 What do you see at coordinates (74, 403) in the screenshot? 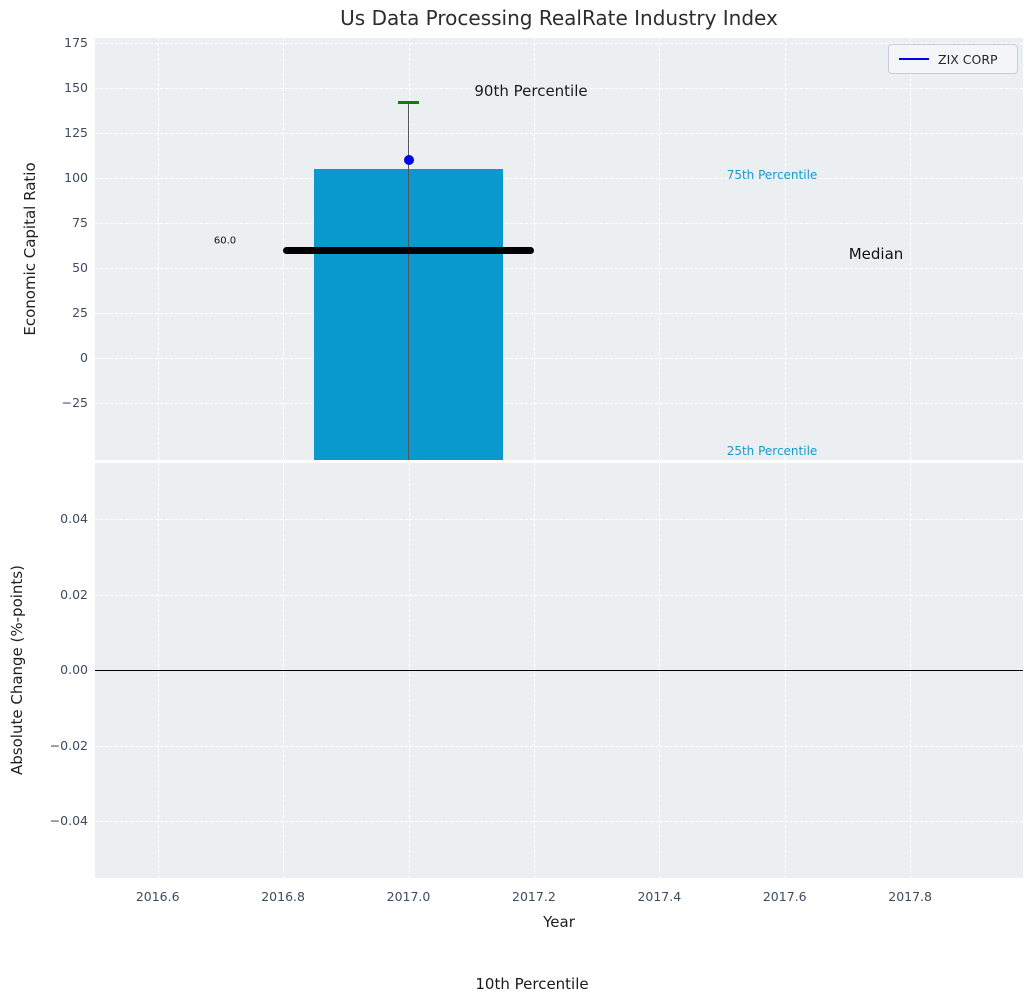
I see `y-tick-label: −25` at bounding box center [74, 403].